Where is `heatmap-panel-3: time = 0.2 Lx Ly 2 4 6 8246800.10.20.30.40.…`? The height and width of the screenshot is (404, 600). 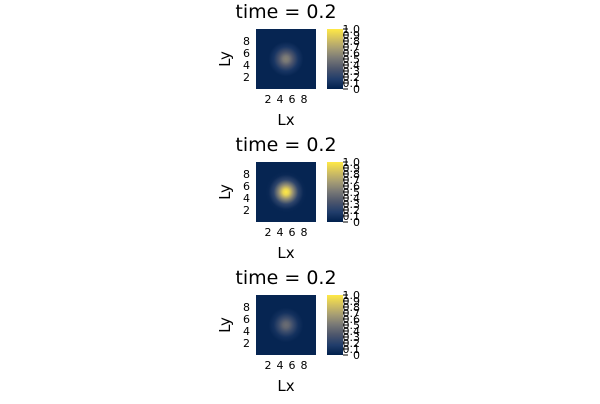 heatmap-panel-3: time = 0.2 Lx Ly 2 4 6 8246800.10.20.30.40.… is located at coordinates (288, 331).